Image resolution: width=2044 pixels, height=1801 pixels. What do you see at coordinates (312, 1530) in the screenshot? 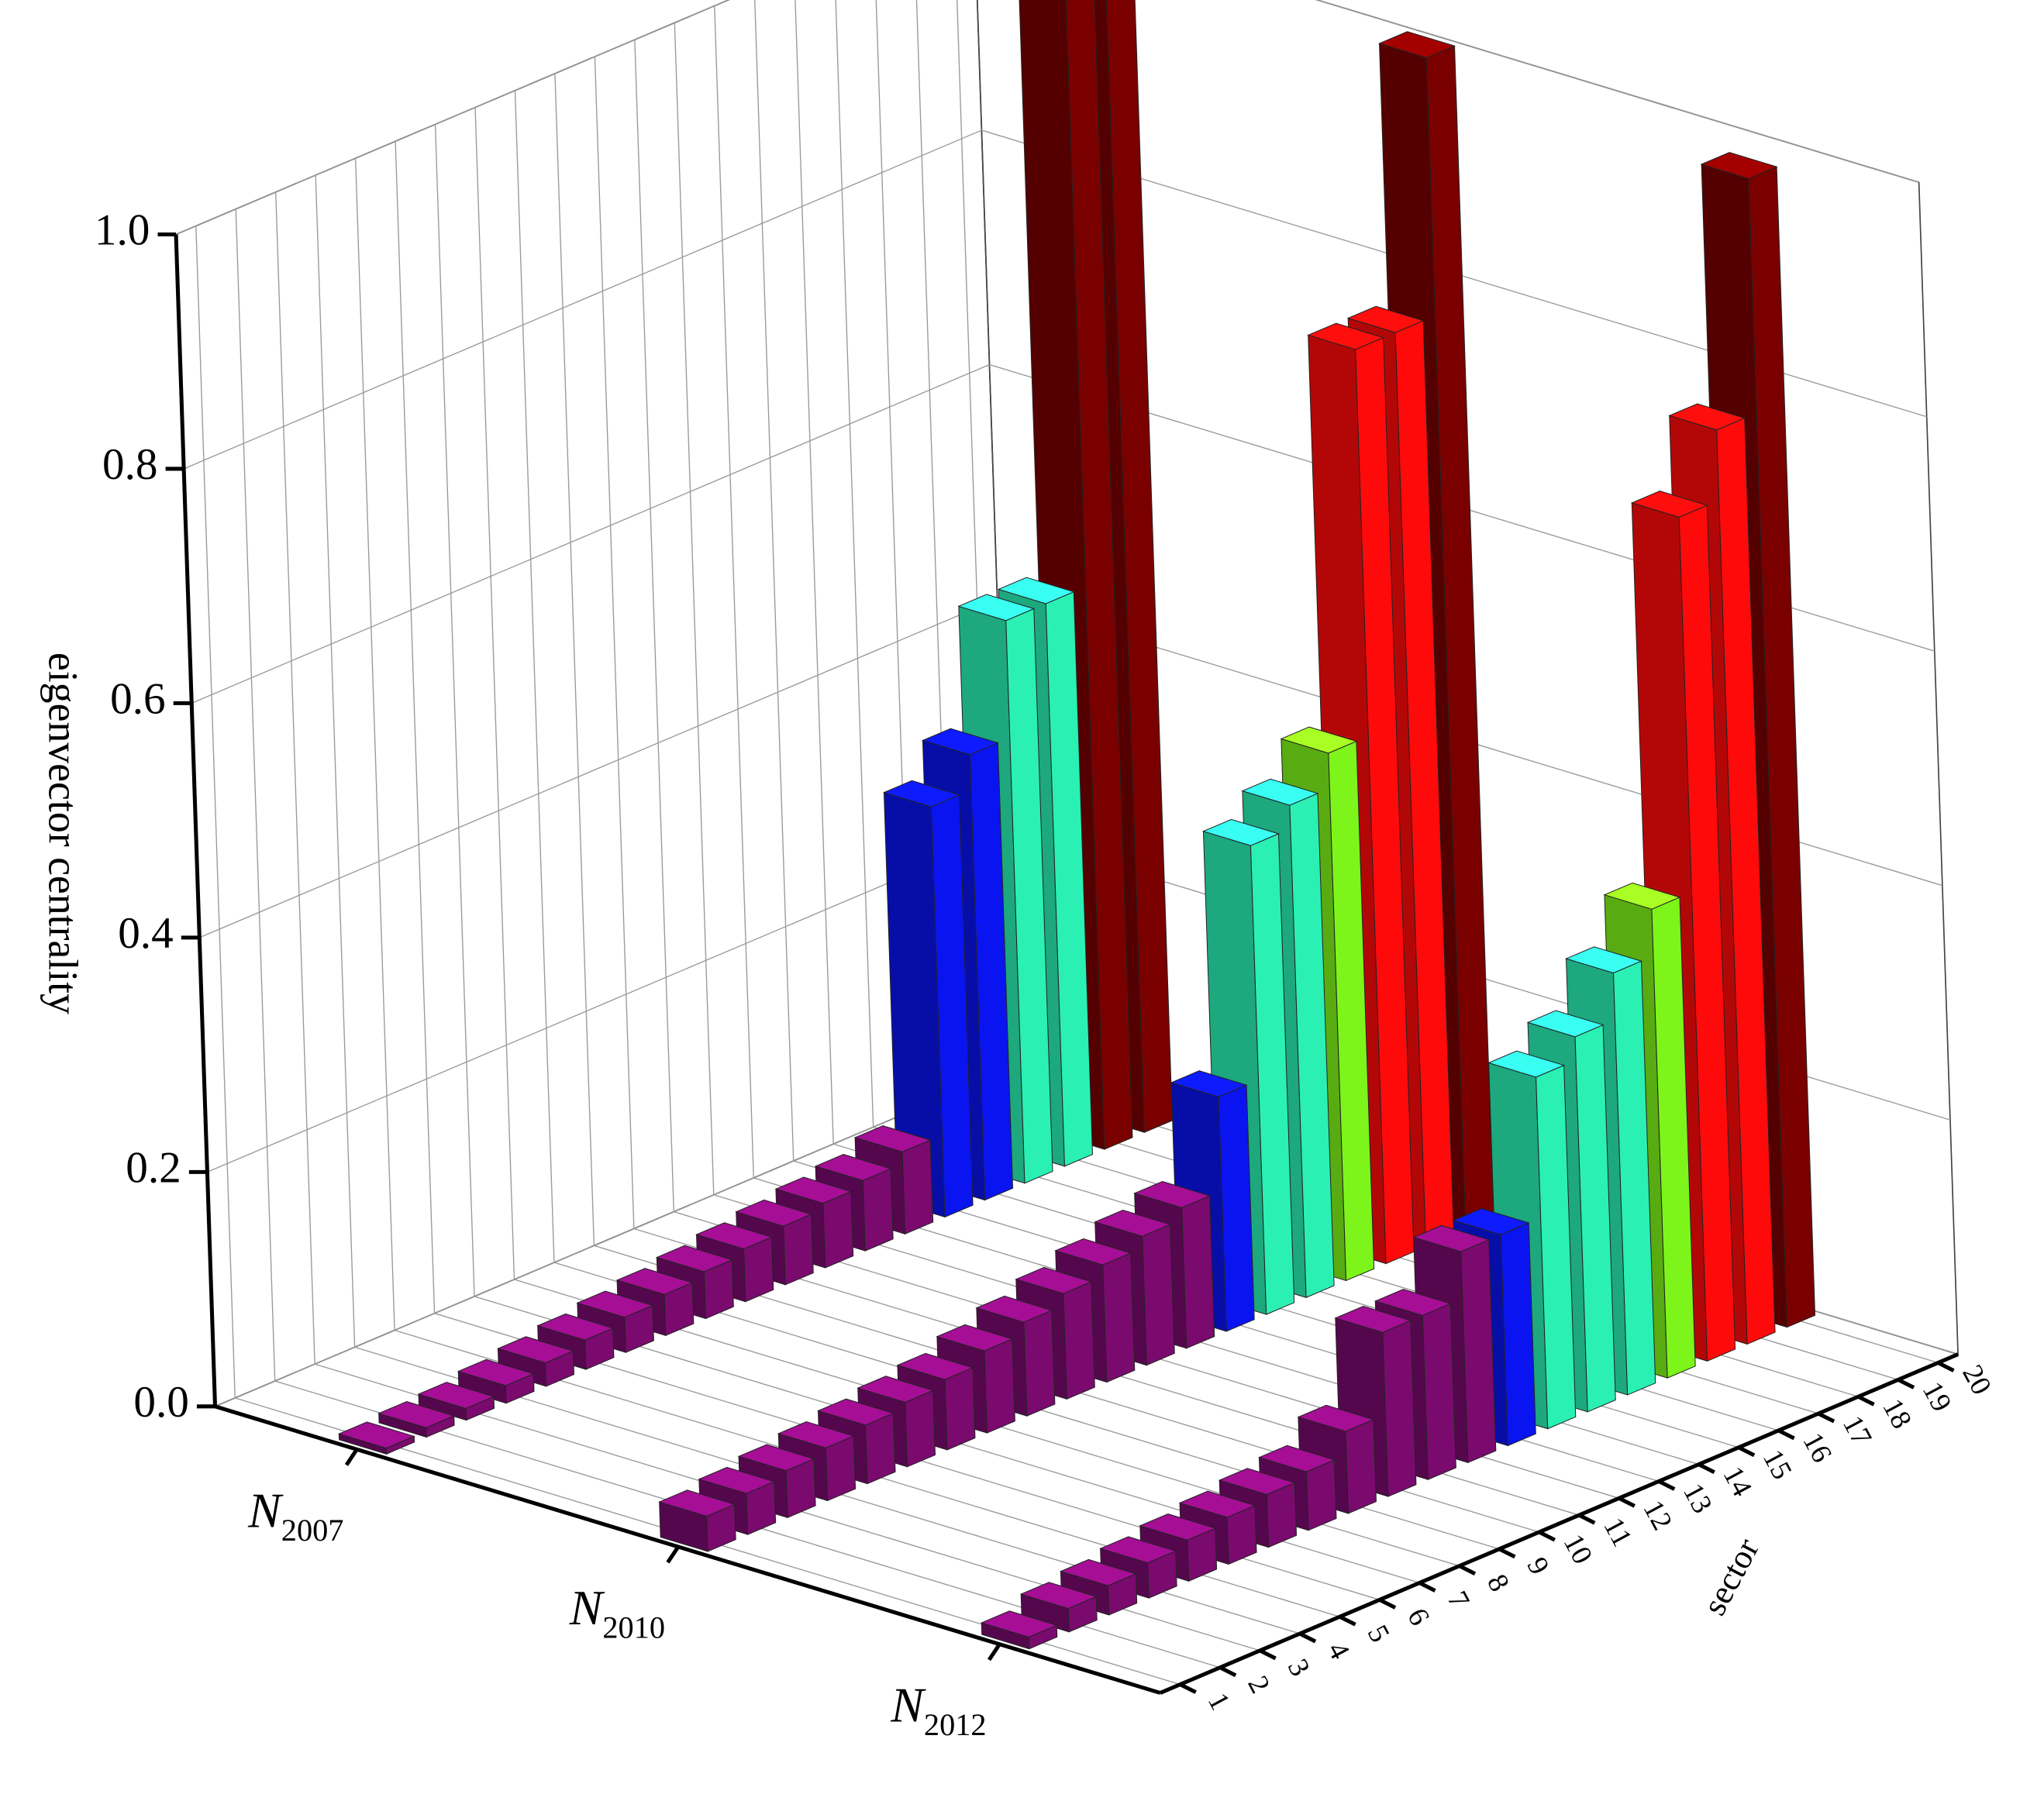
I see `row-label-subscript: 2007` at bounding box center [312, 1530].